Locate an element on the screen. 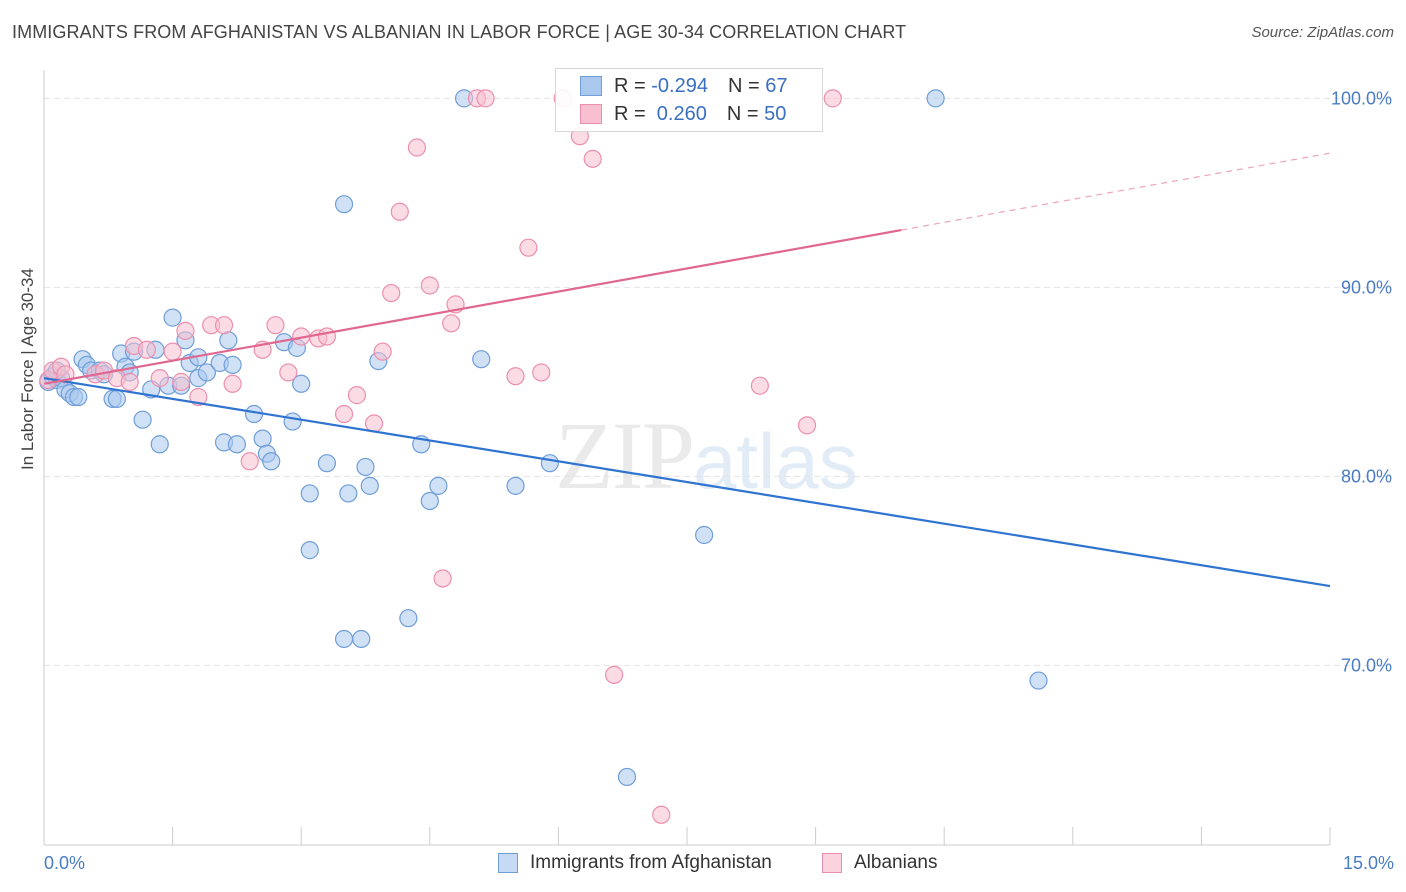 Image resolution: width=1406 pixels, height=892 pixels. legend-label-albanians: Albanians is located at coordinates (896, 862).